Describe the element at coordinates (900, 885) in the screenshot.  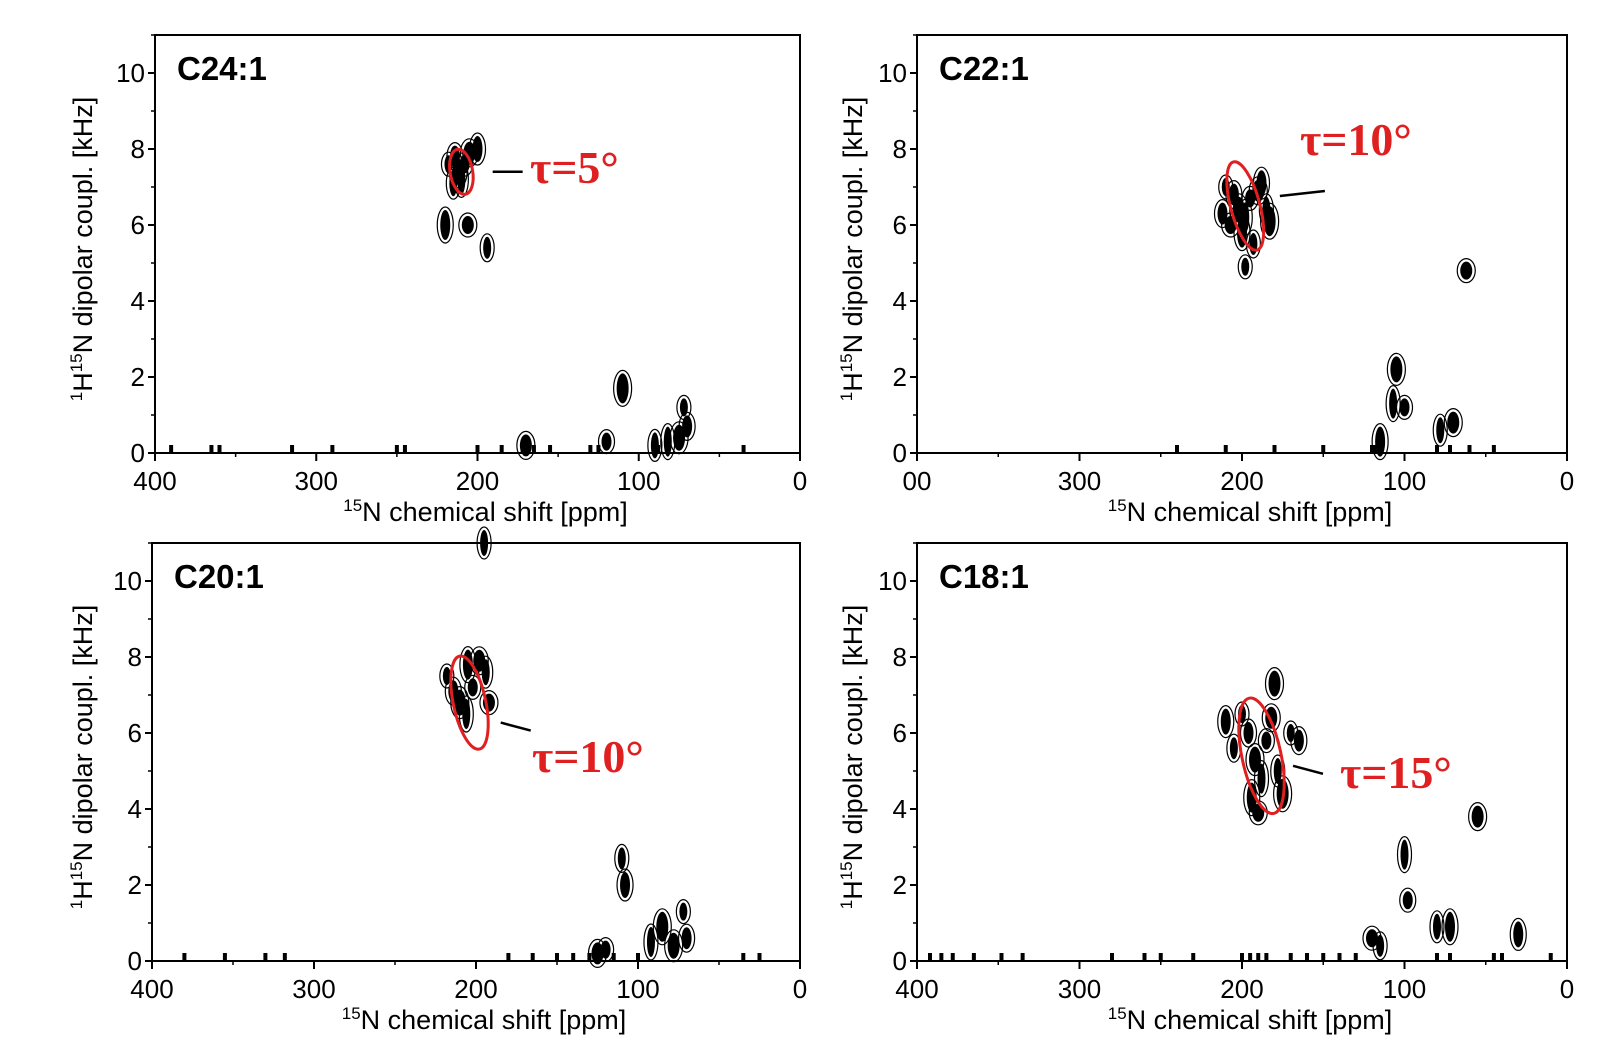
I see `y-tick-label: 2` at that location.